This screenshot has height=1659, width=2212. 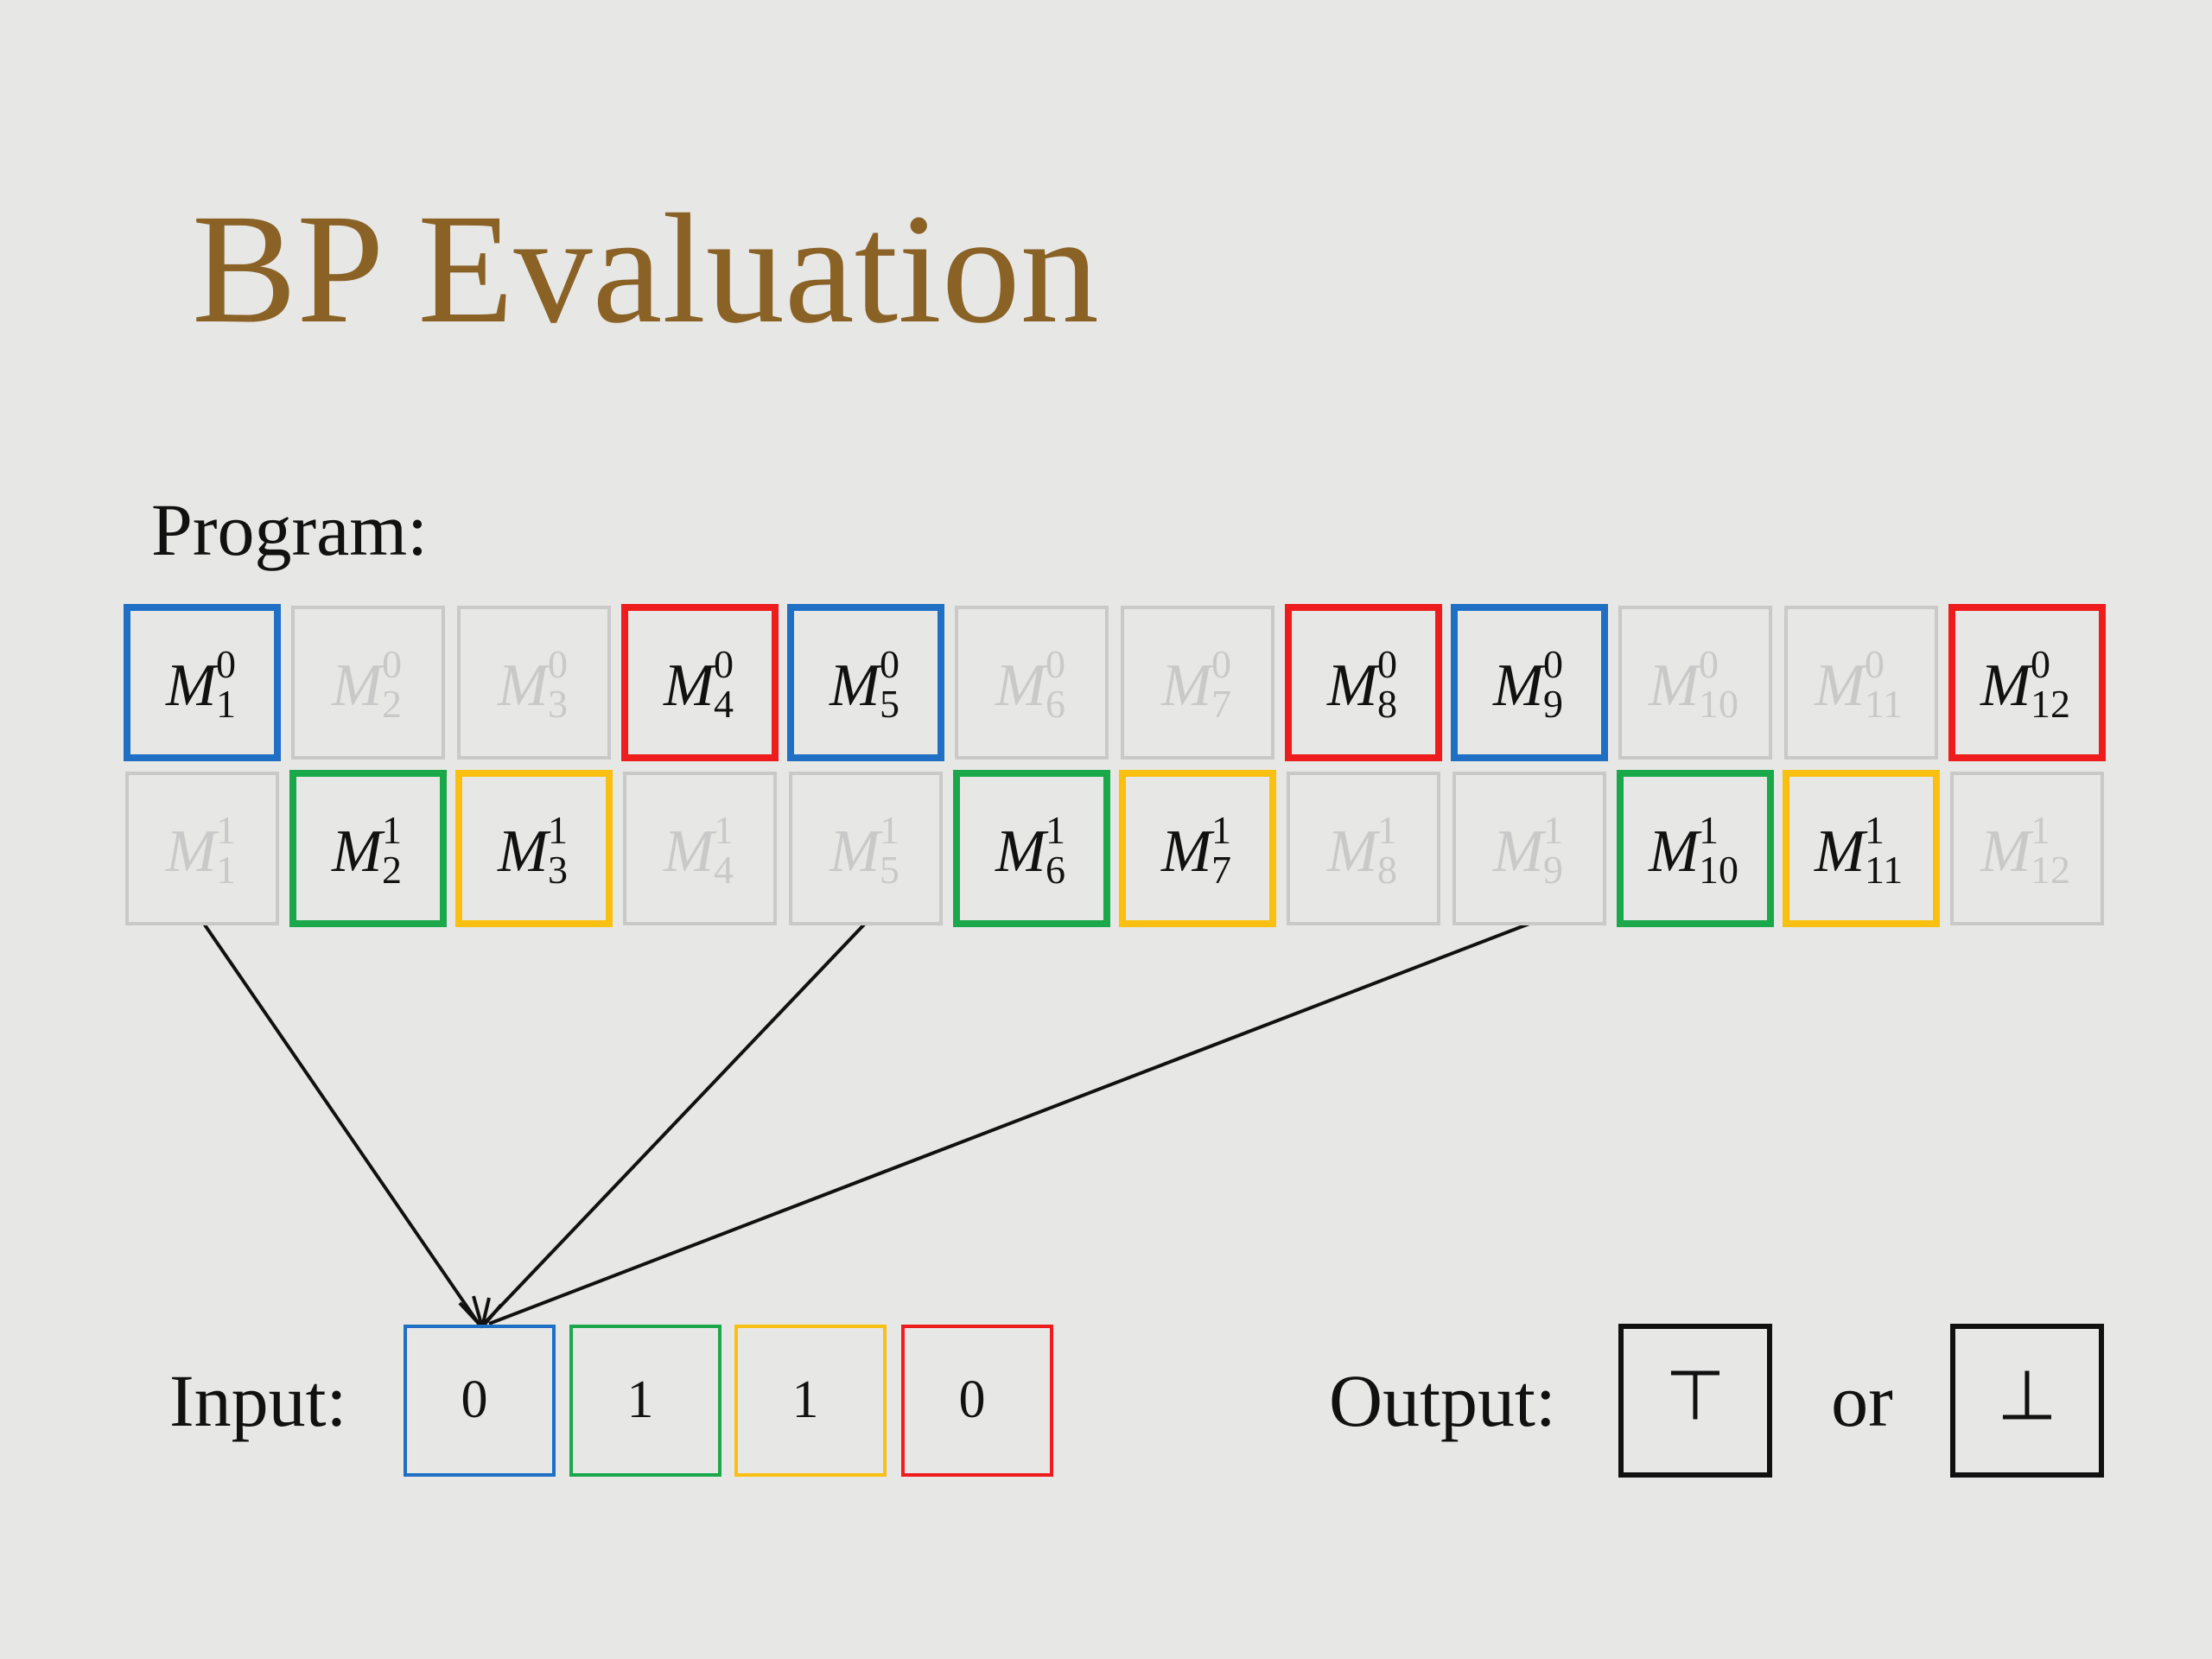 I want to click on arrows, so click(x=866, y=1125).